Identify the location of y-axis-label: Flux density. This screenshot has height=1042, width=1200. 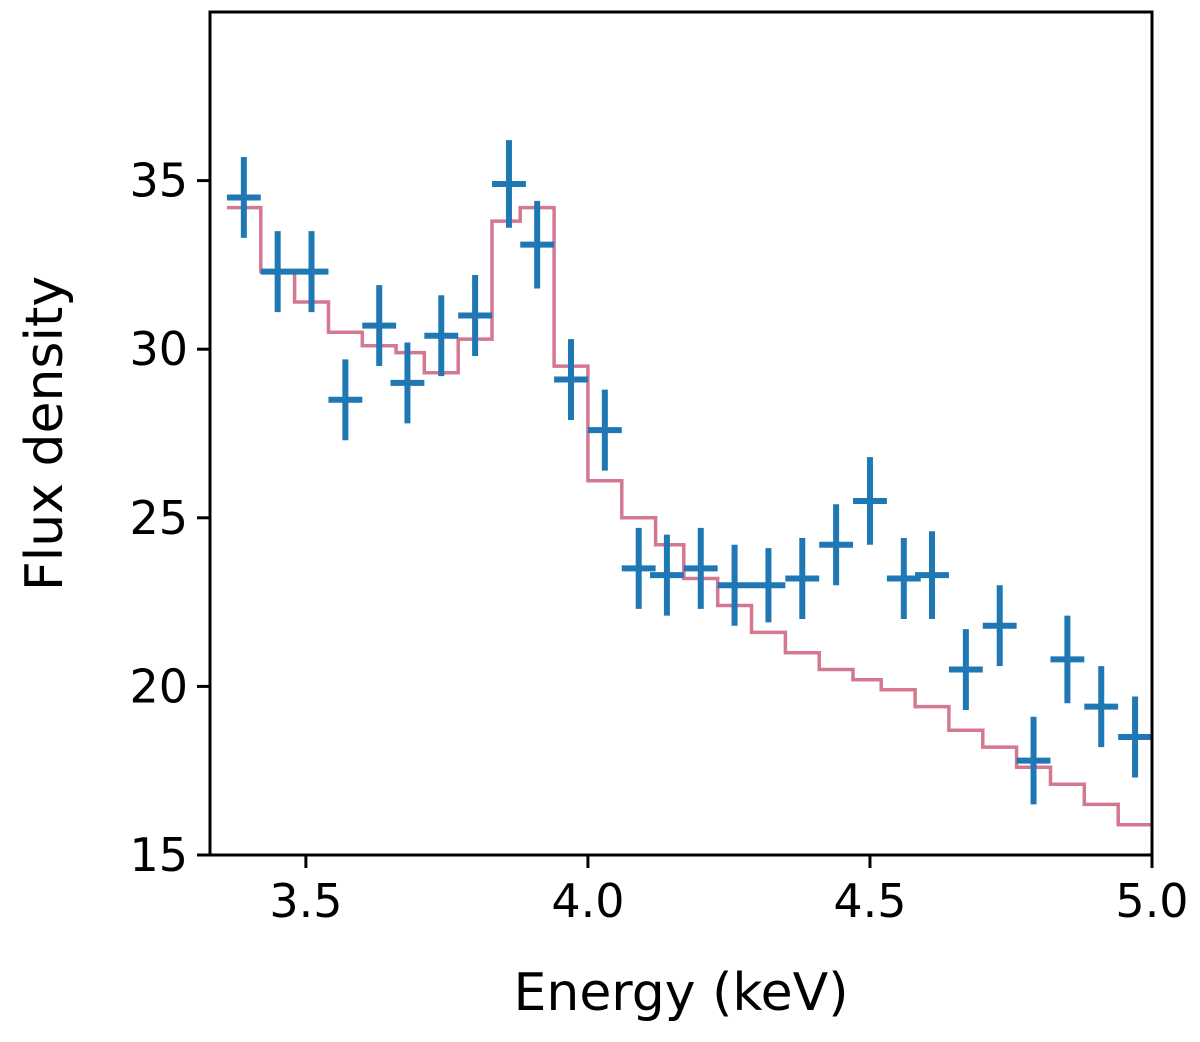
(45, 433).